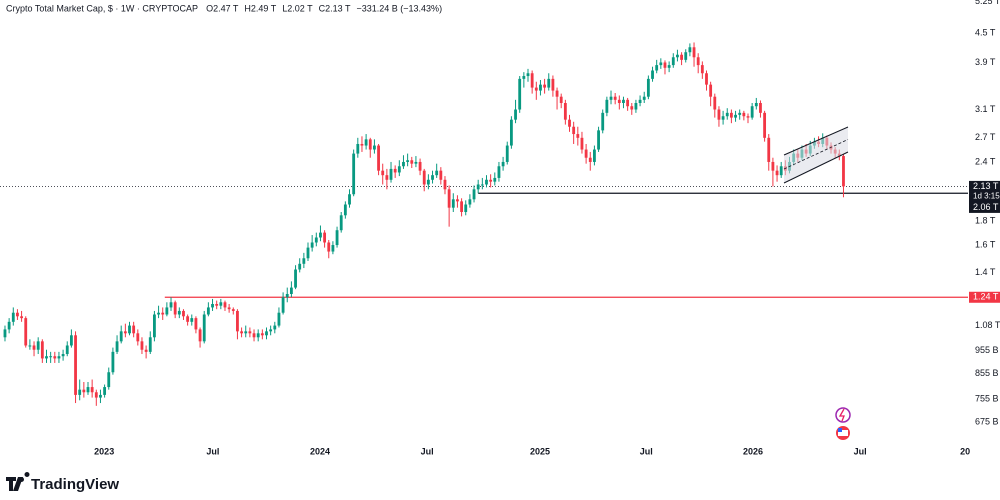 This screenshot has width=1000, height=500. Describe the element at coordinates (320, 451) in the screenshot. I see `x-tick-label: 2024` at that location.